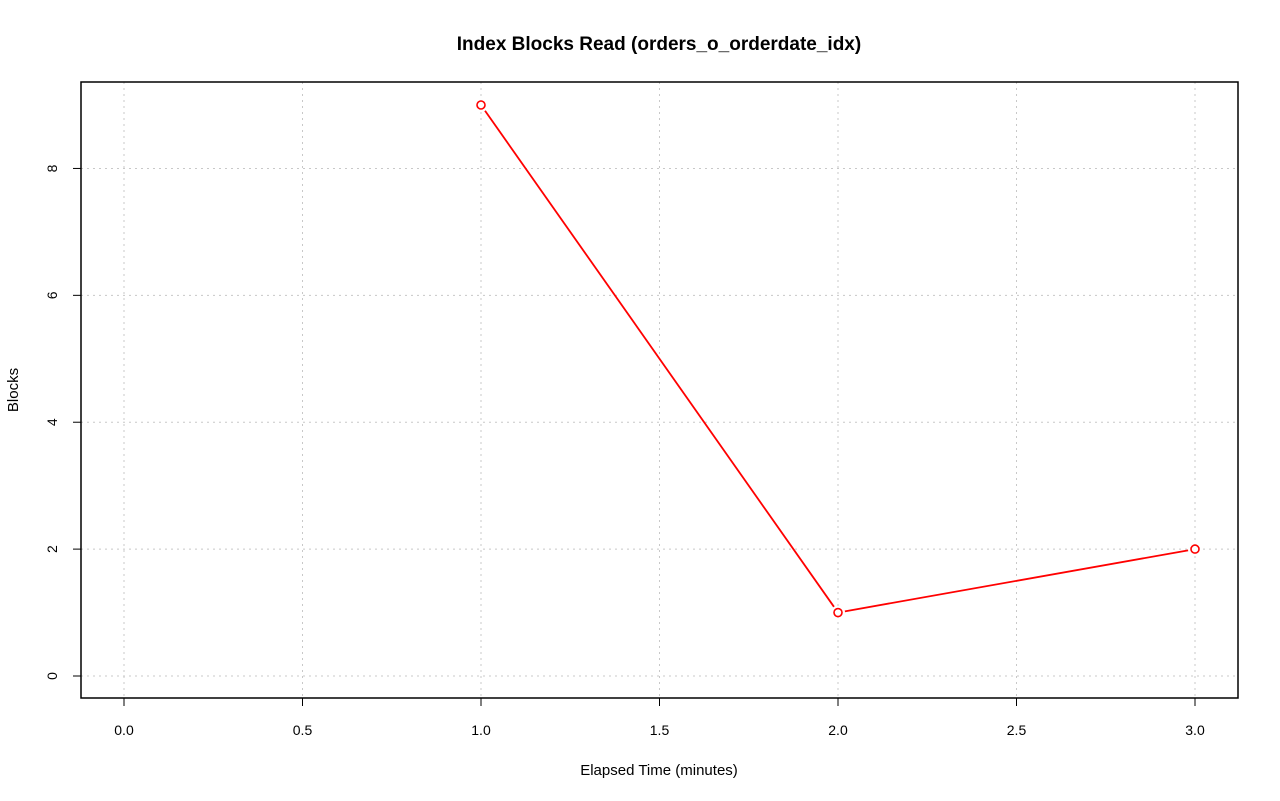 The height and width of the screenshot is (801, 1280). Describe the element at coordinates (52, 549) in the screenshot. I see `y-tick-label: 2` at that location.